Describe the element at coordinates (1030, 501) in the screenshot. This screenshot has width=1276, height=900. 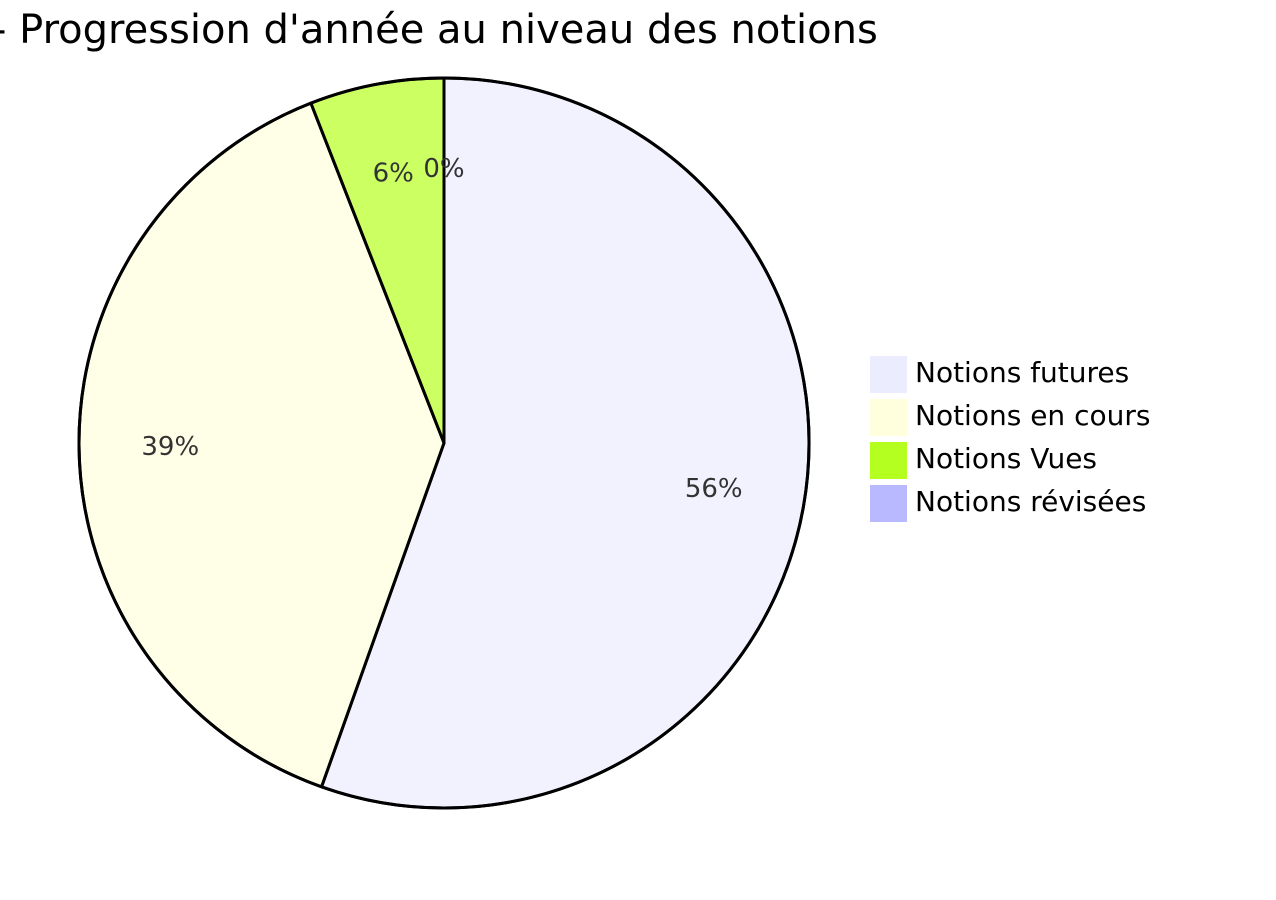
I see `legend-label: Notions révisées` at that location.